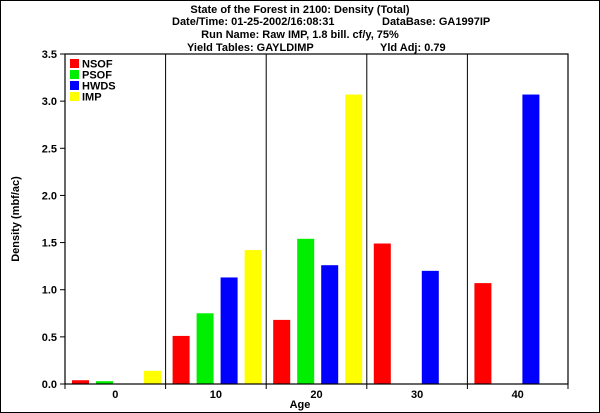  I want to click on y-axis-label: Density (mbf/ac), so click(16, 219).